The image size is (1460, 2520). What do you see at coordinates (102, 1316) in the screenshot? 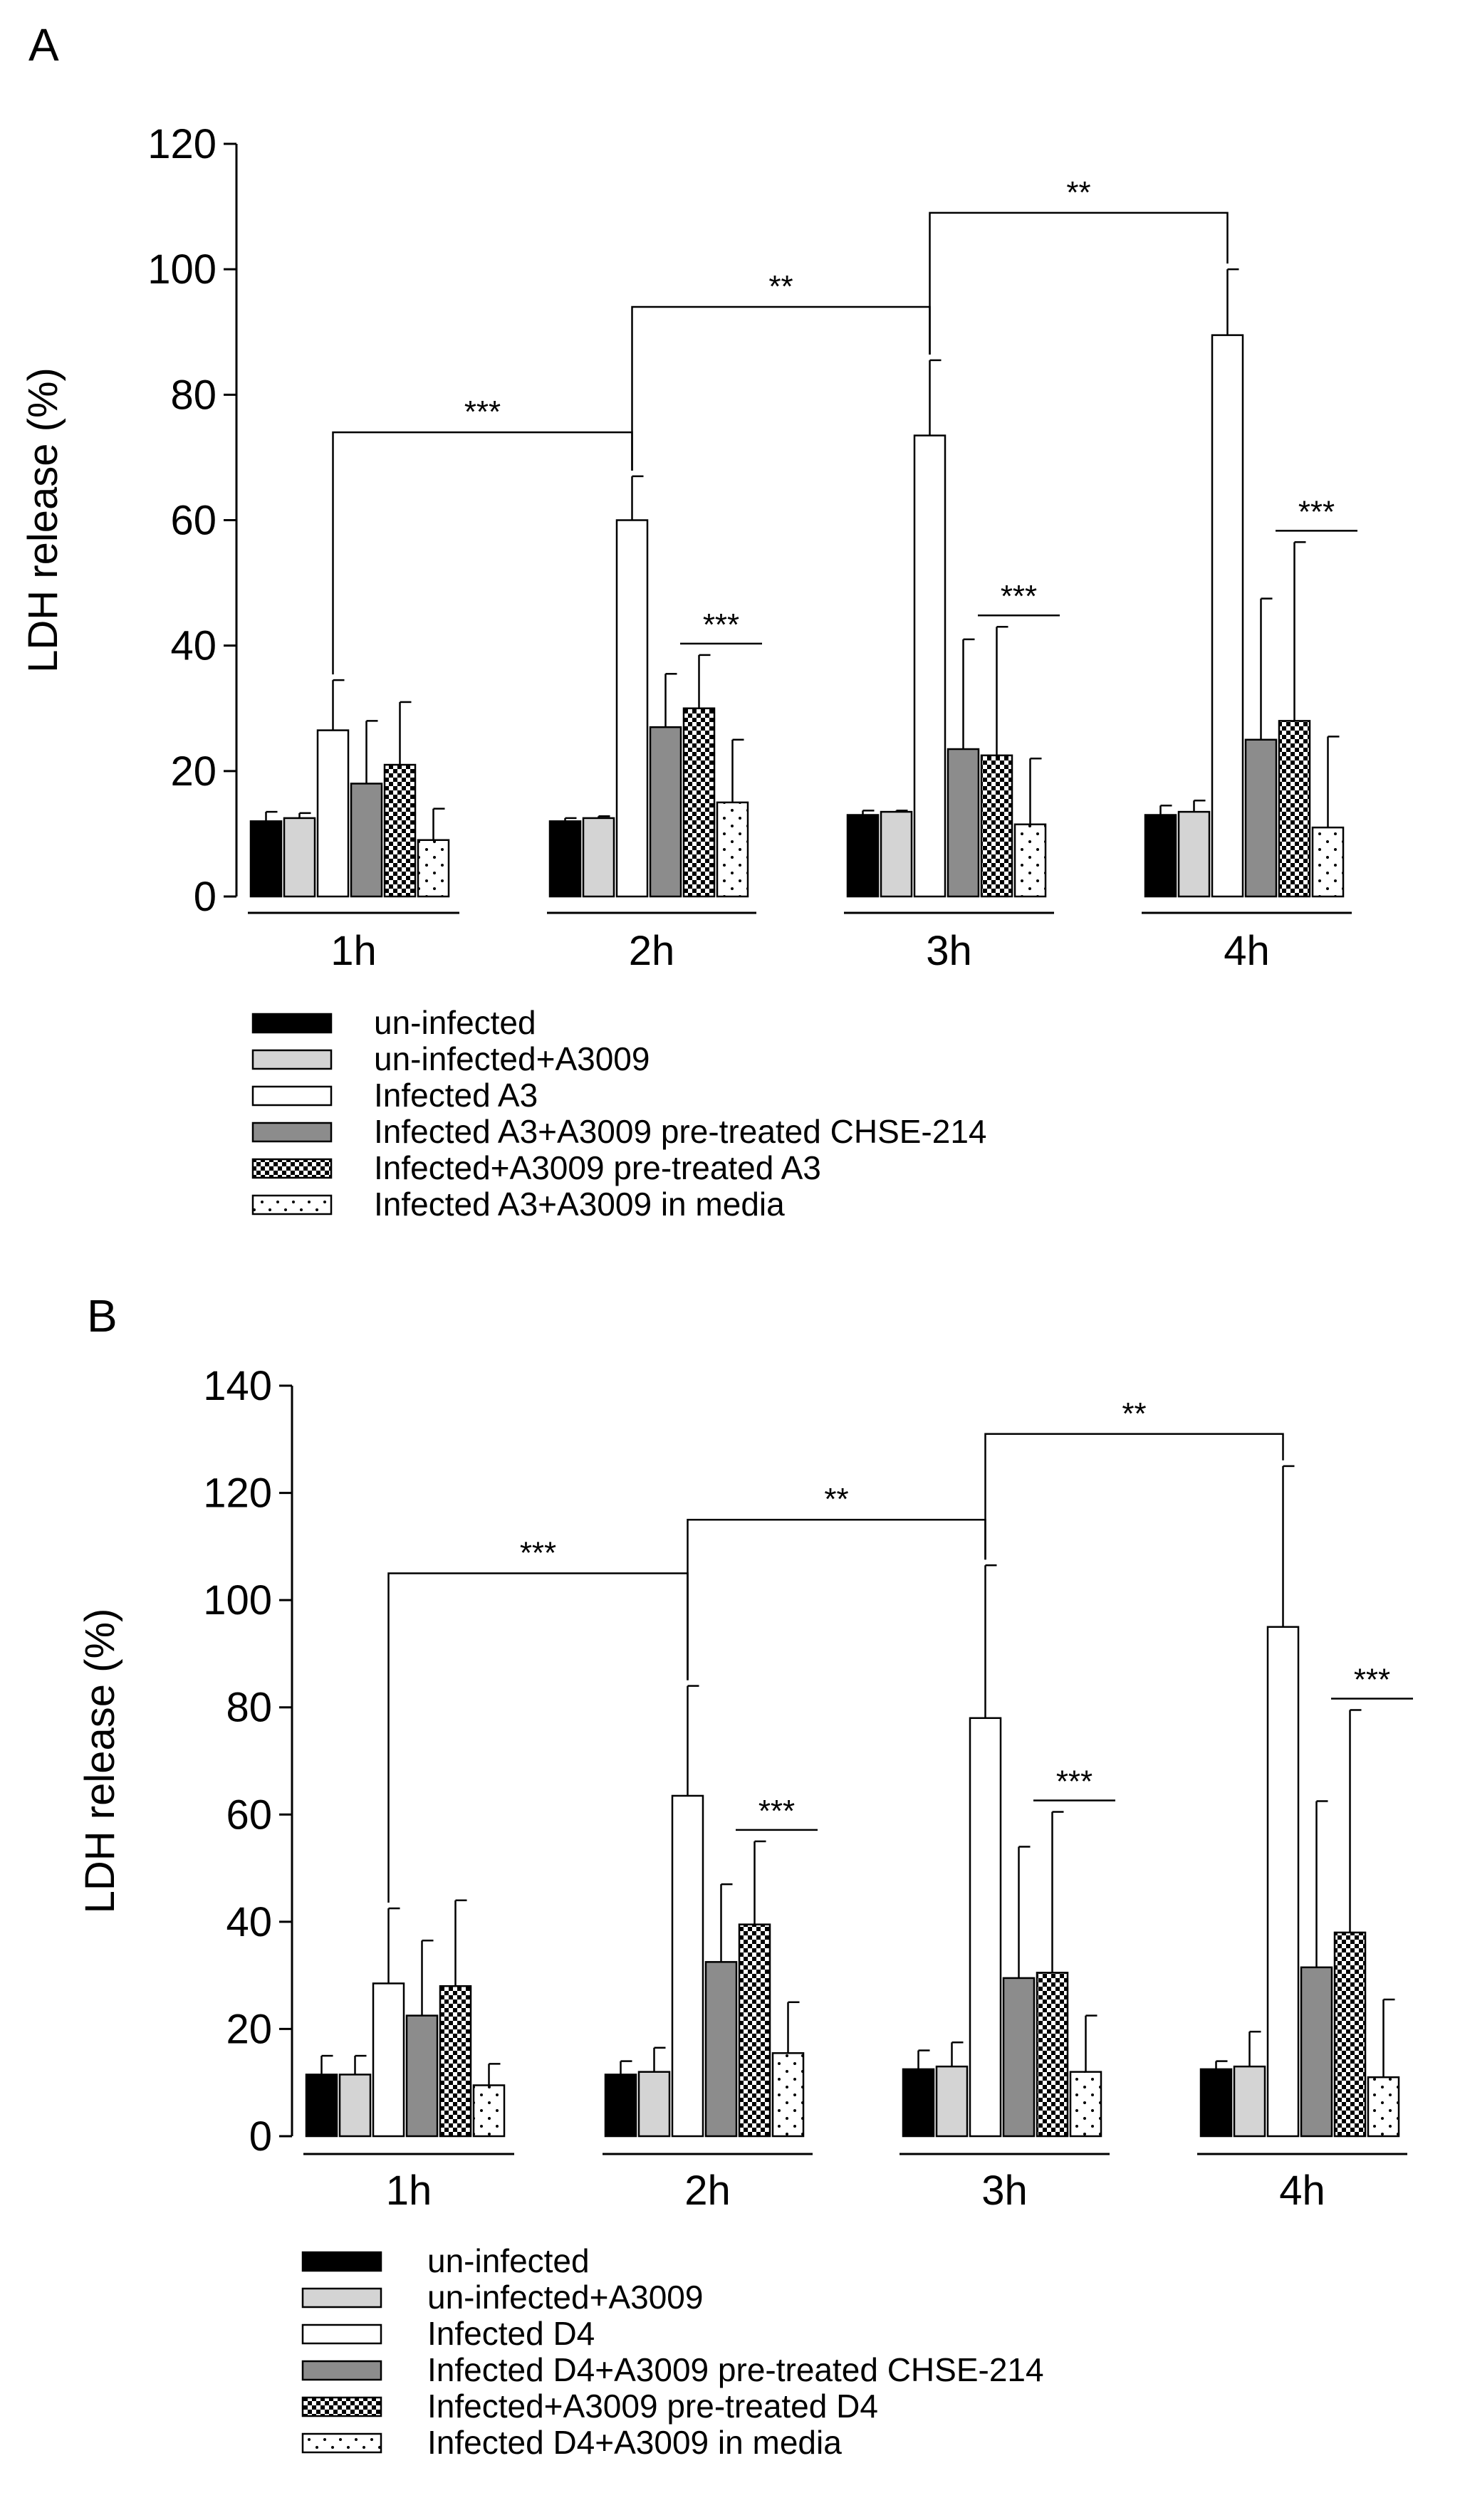
I see `panel-label: B` at bounding box center [102, 1316].